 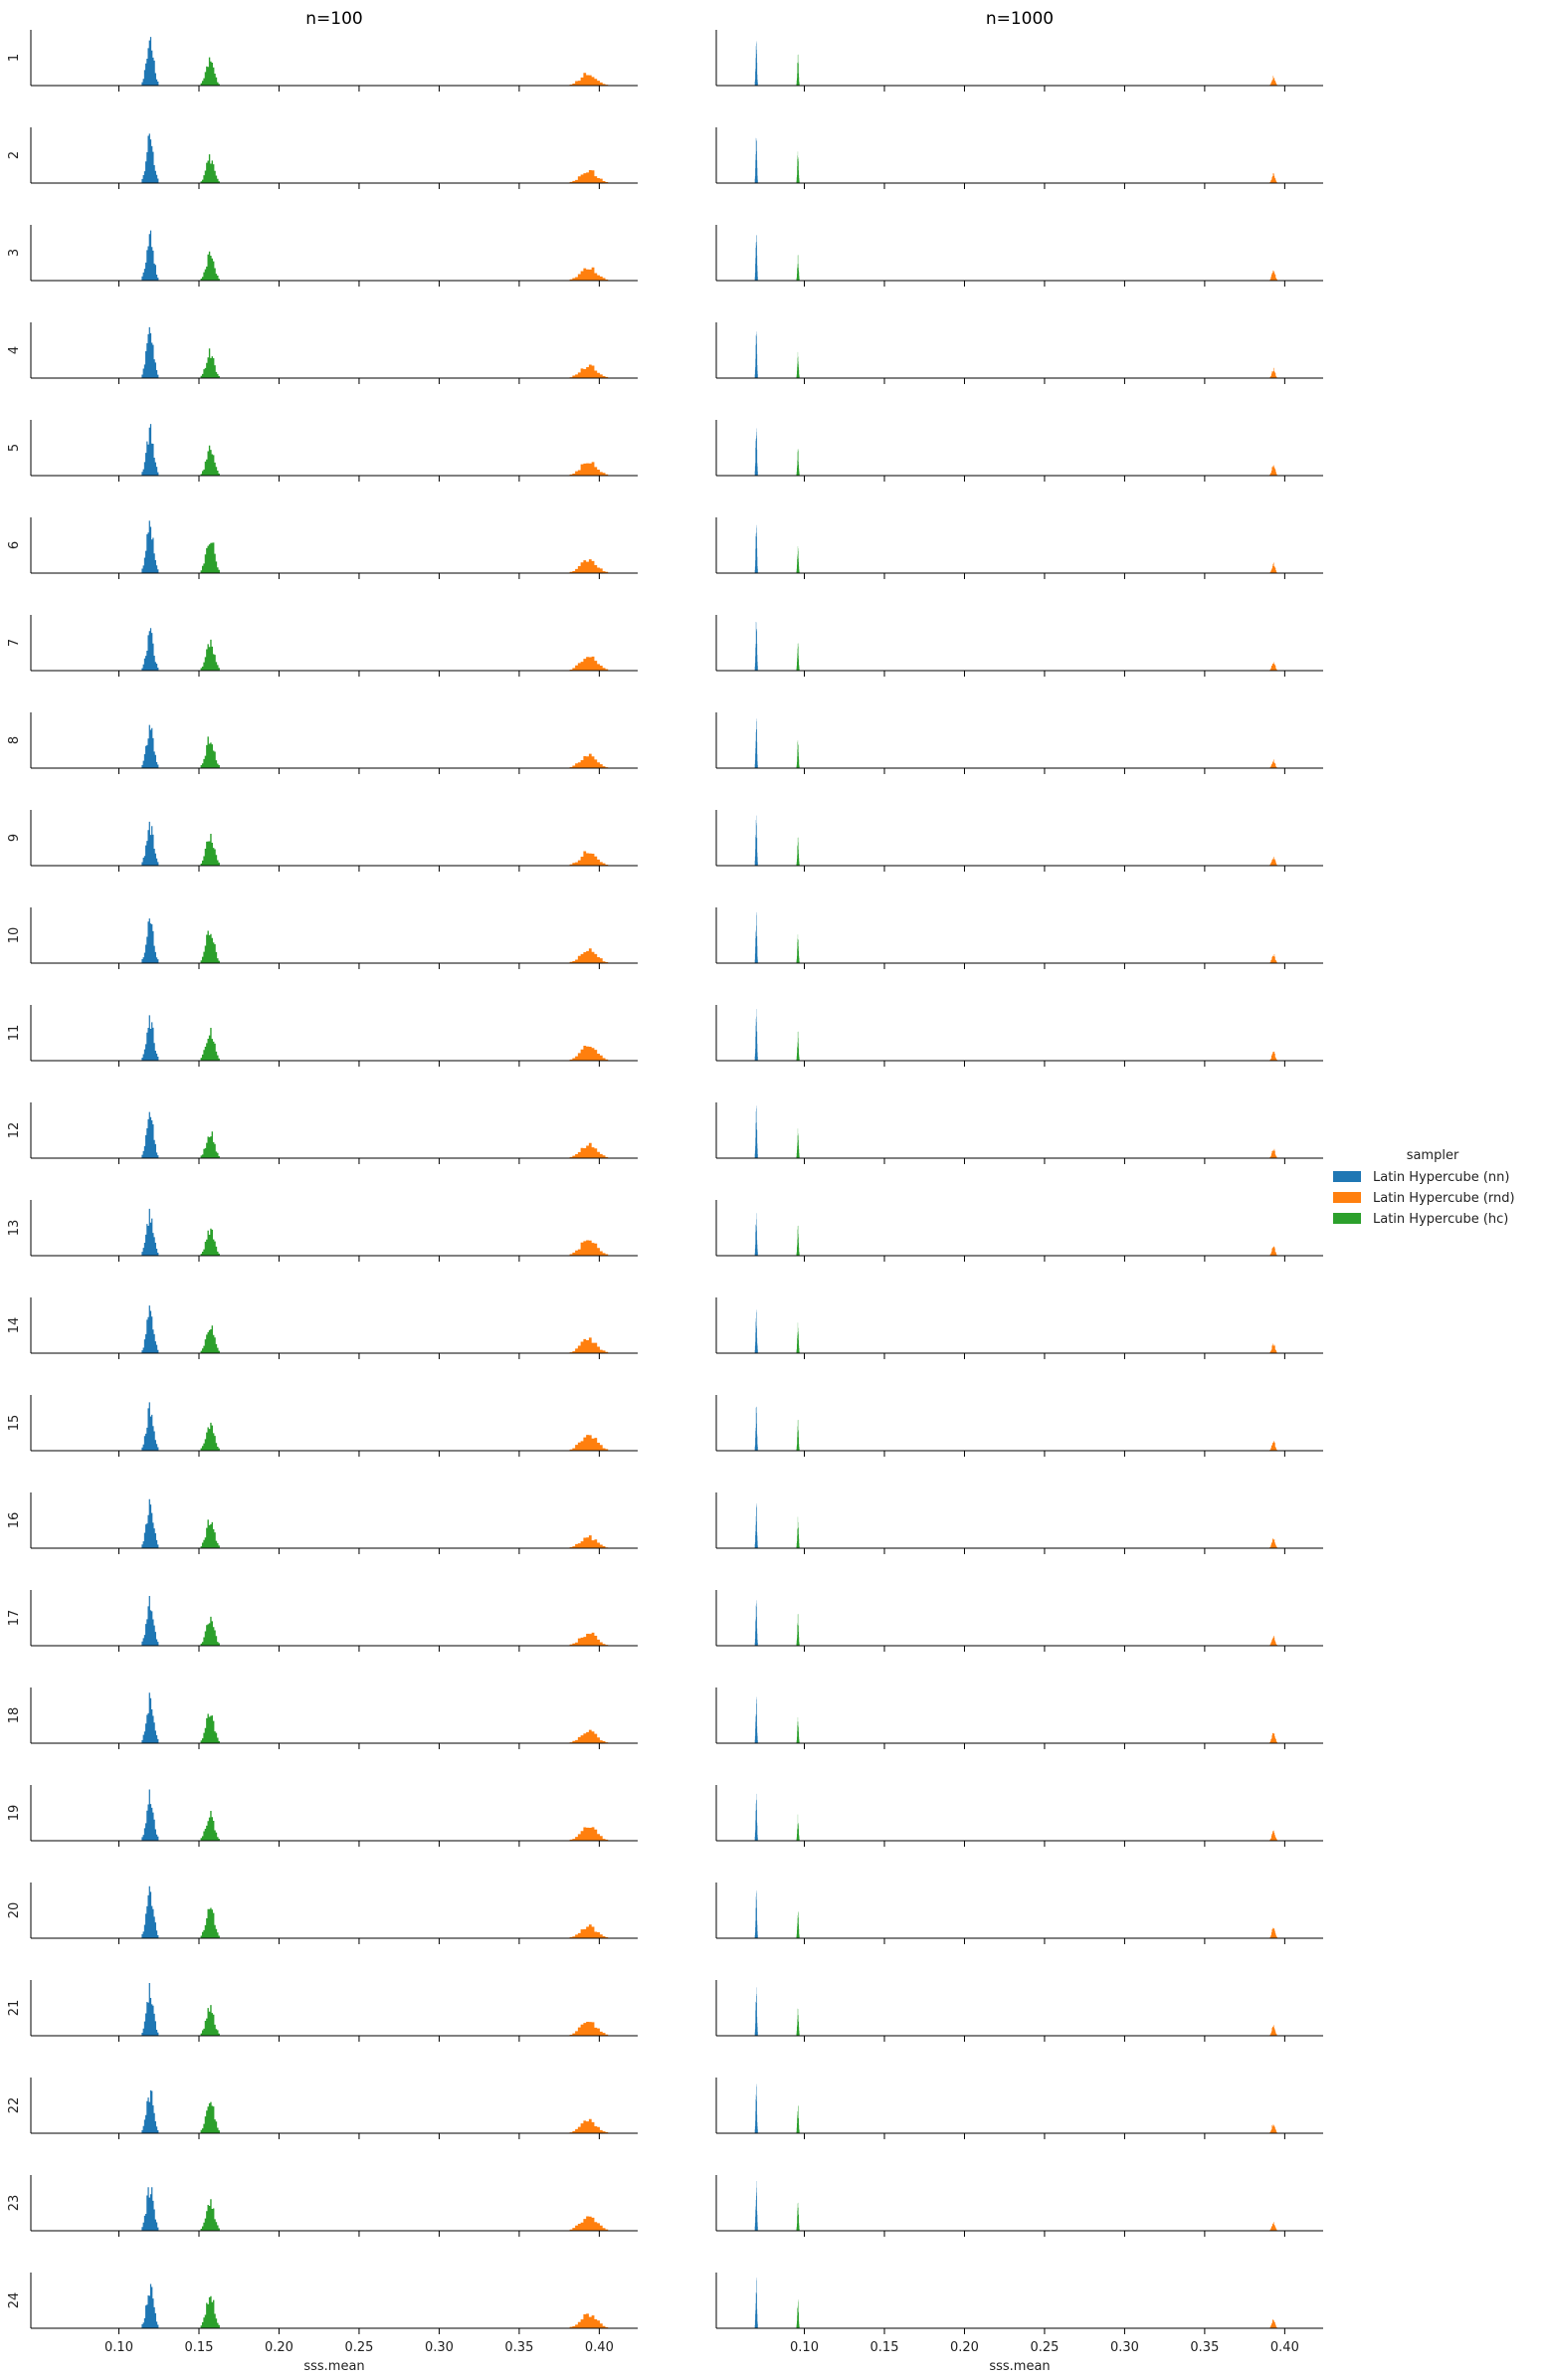 I want to click on hist-latin-hypercube-hc-r8-c2, so click(x=798, y=754).